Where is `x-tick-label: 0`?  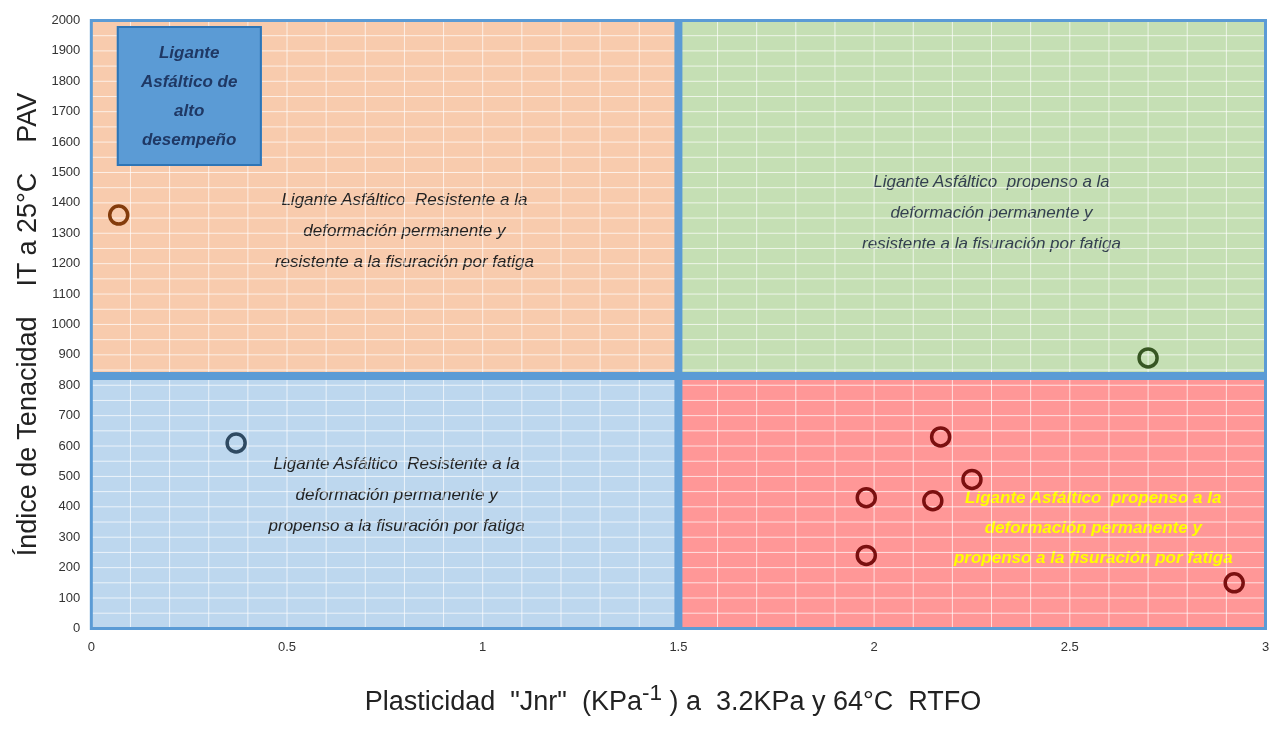
x-tick-label: 0 is located at coordinates (91, 646).